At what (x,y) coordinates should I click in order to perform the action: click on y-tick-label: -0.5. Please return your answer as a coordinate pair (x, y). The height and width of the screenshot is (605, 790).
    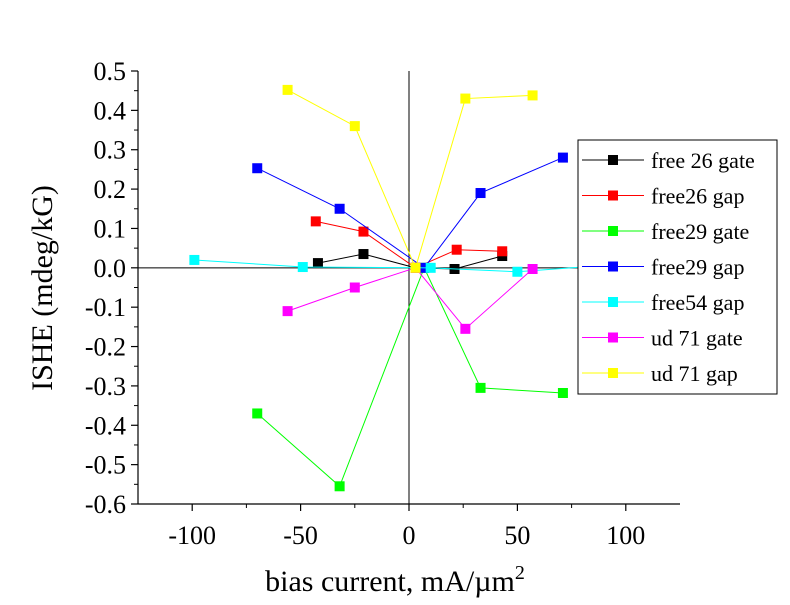
    Looking at the image, I should click on (105, 465).